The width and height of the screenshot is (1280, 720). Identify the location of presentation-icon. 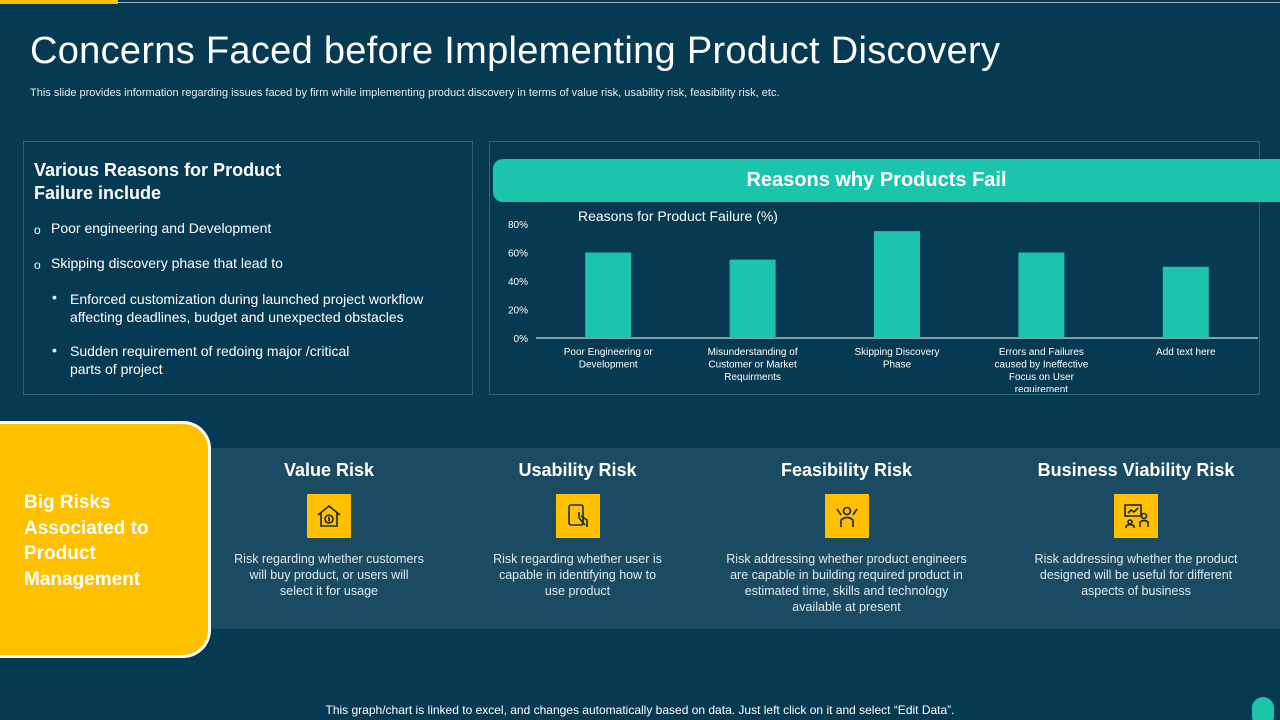
(1136, 516).